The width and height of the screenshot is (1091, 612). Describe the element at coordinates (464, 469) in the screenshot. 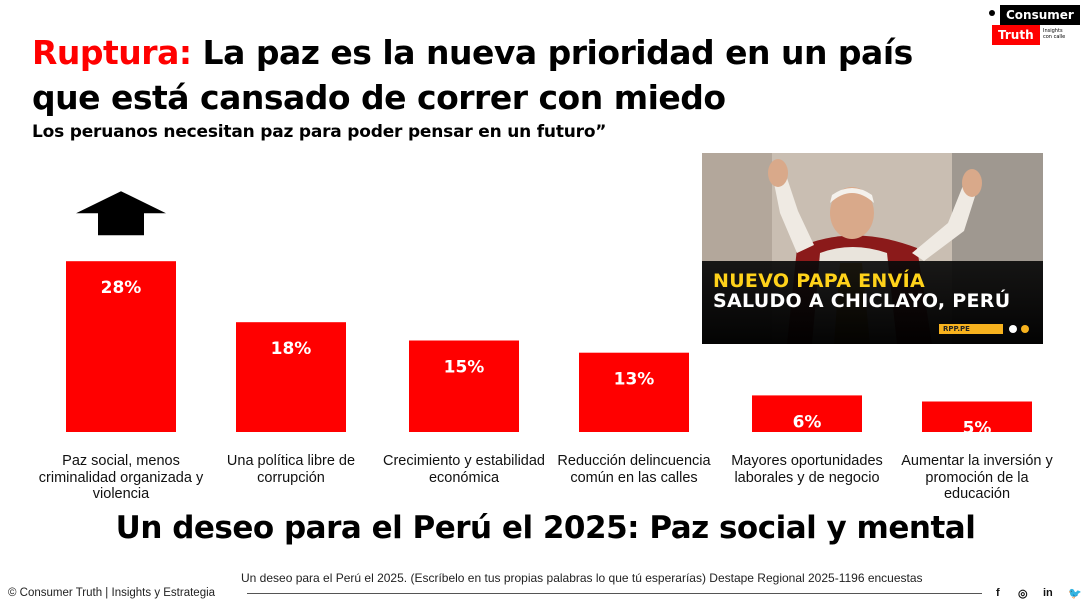

I see `category-label: Crecimiento y estabilidad económica` at that location.